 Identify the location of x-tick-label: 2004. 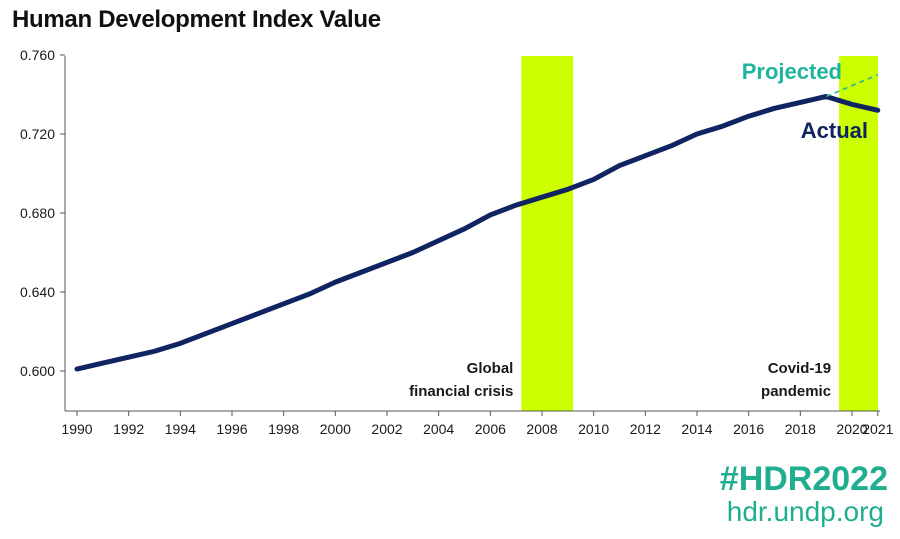
(438, 429).